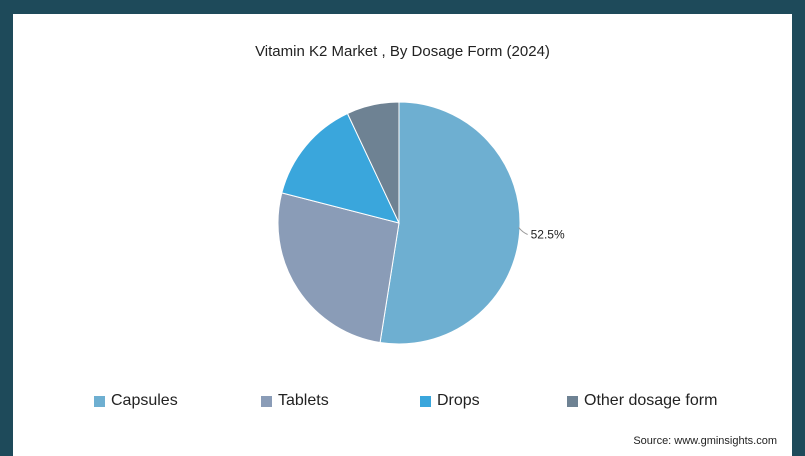  Describe the element at coordinates (458, 400) in the screenshot. I see `legend-label-drops: Drops` at that location.